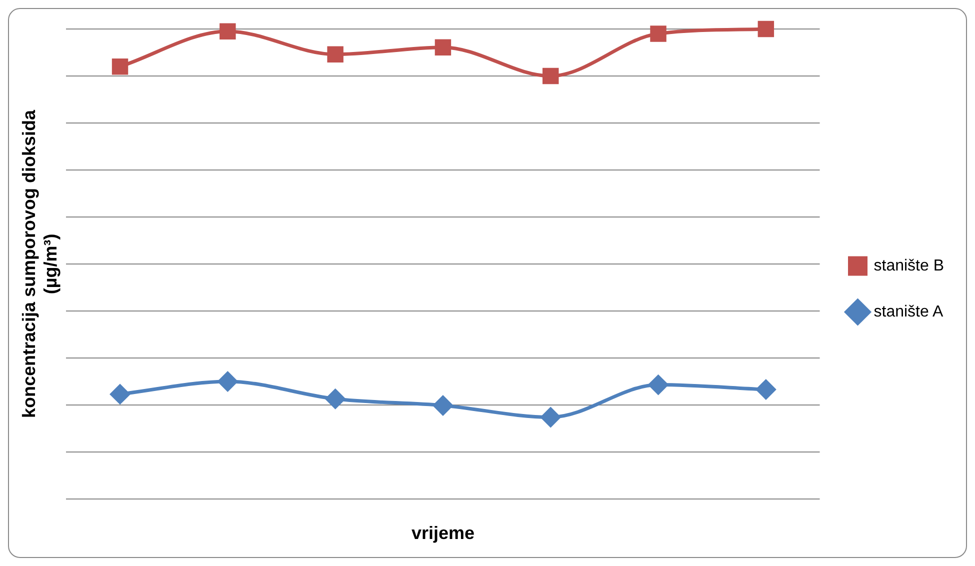  Describe the element at coordinates (442, 533) in the screenshot. I see `x-axis-title: vrijeme` at that location.